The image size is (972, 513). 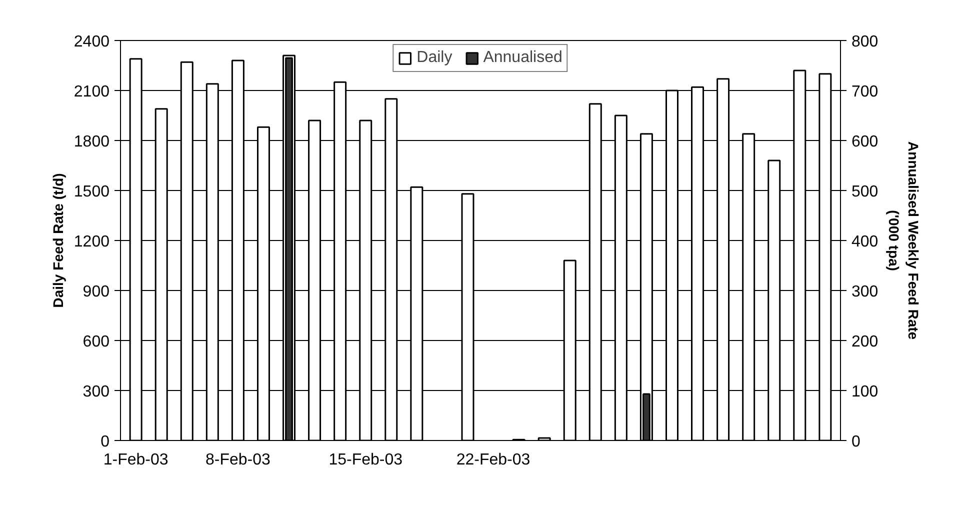 What do you see at coordinates (865, 242) in the screenshot?
I see `y2-tick-label: 400` at bounding box center [865, 242].